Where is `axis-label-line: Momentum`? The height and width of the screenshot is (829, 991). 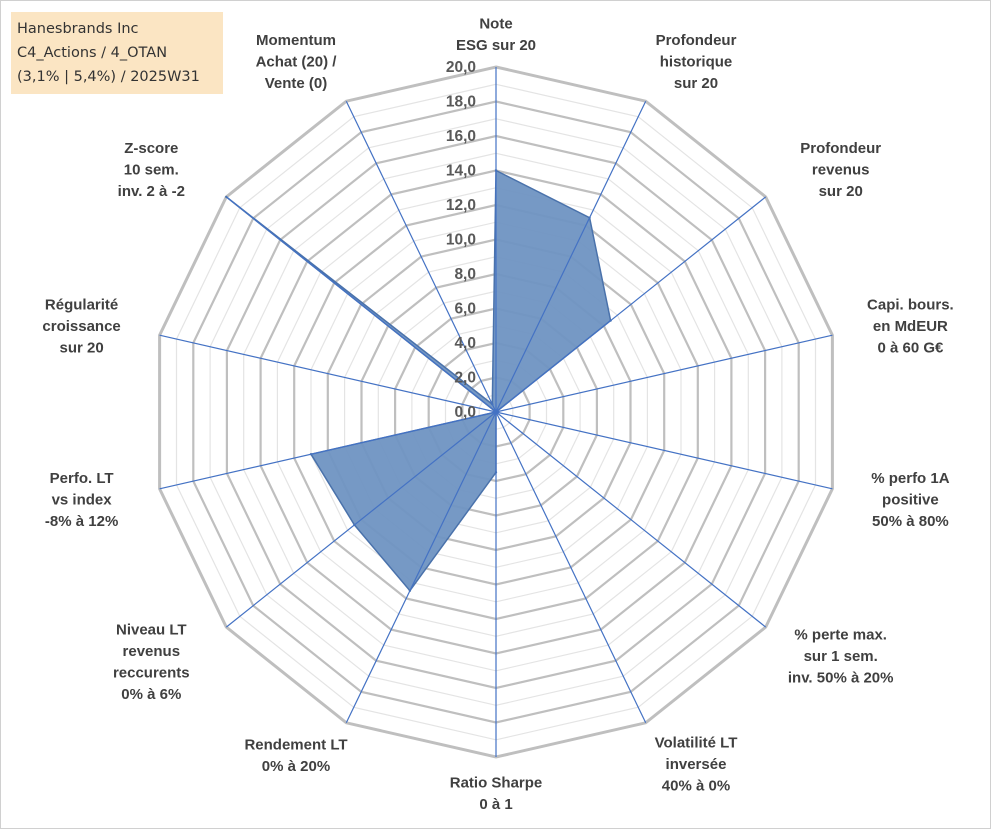 axis-label-line: Momentum is located at coordinates (296, 40).